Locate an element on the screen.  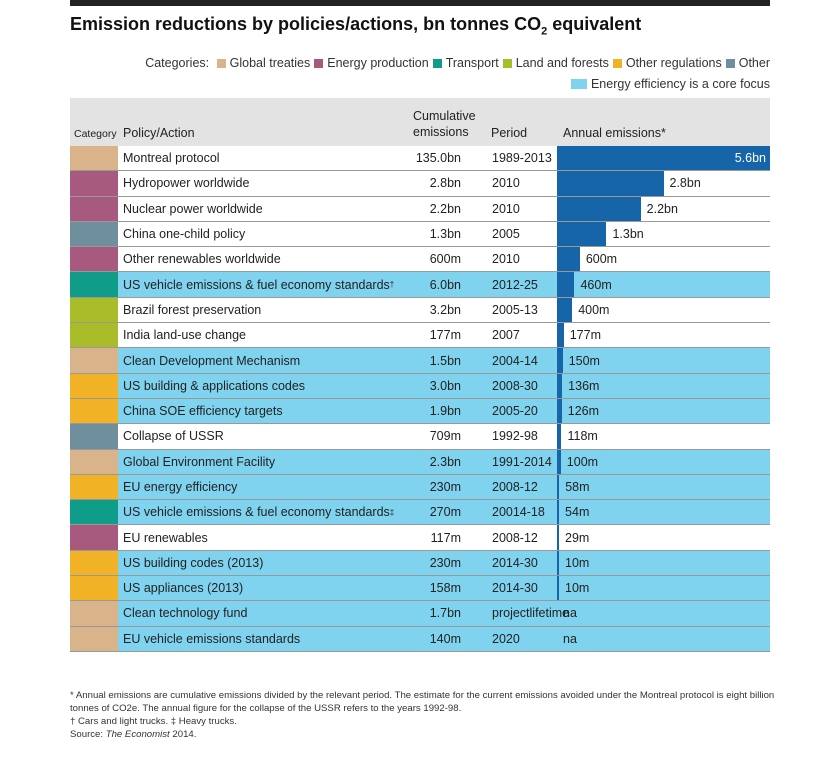
annual-bar-cell: 58m is located at coordinates (663, 487).